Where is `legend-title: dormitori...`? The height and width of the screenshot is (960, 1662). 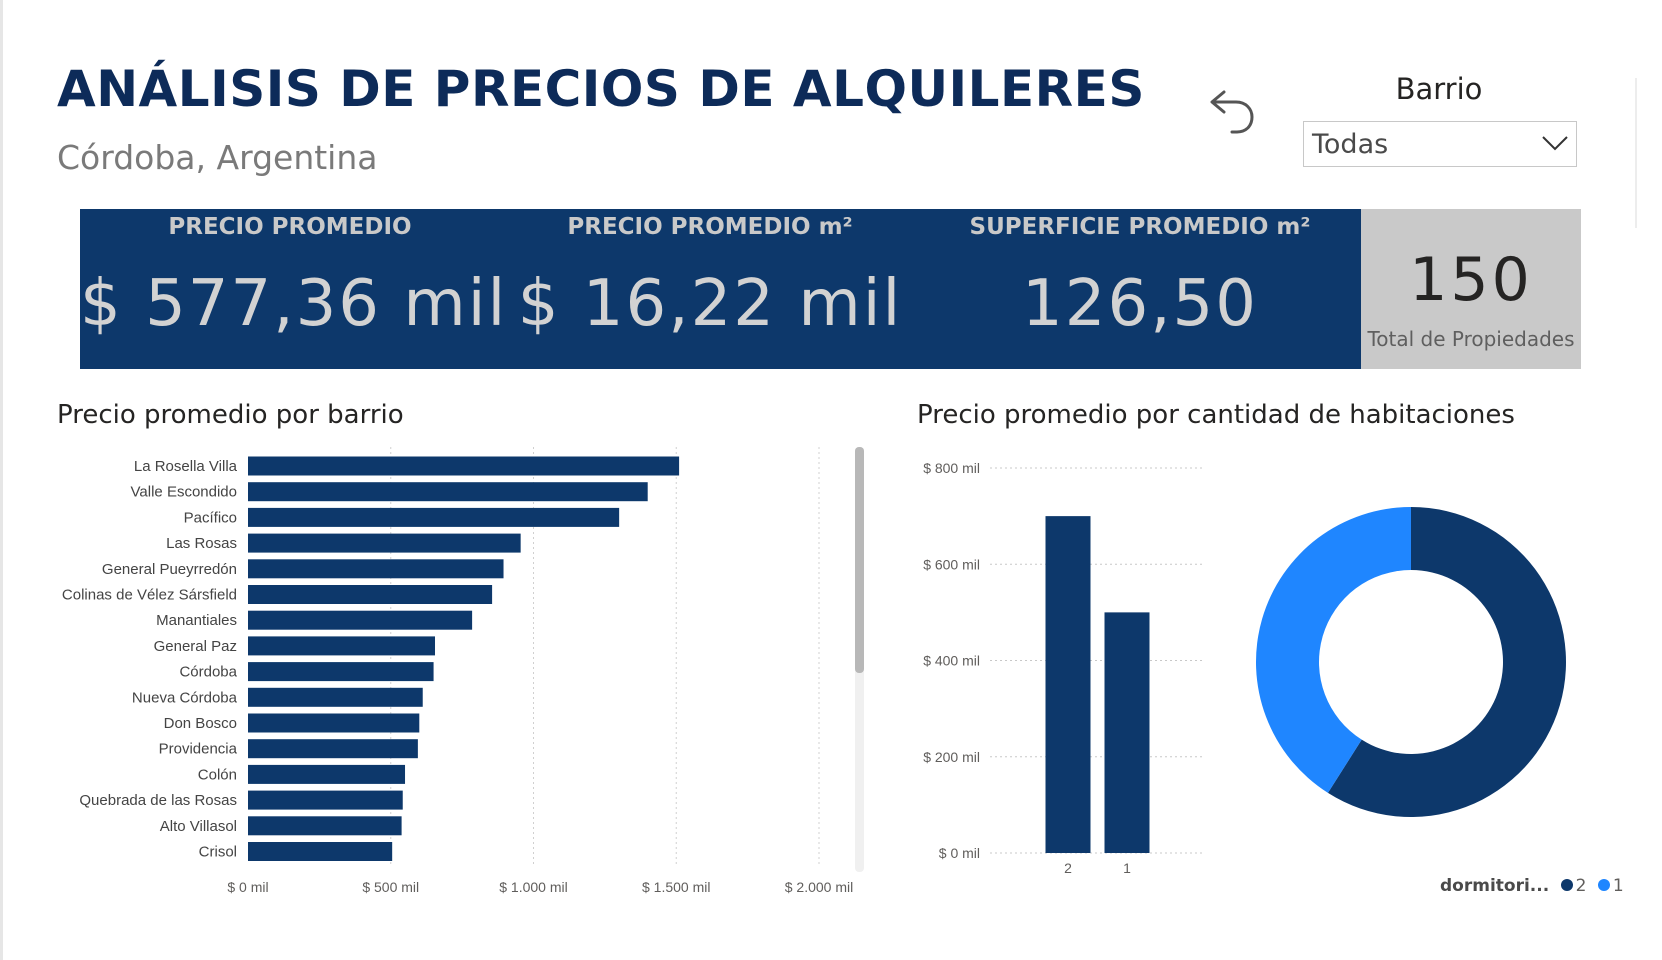 legend-title: dormitori... is located at coordinates (1495, 886).